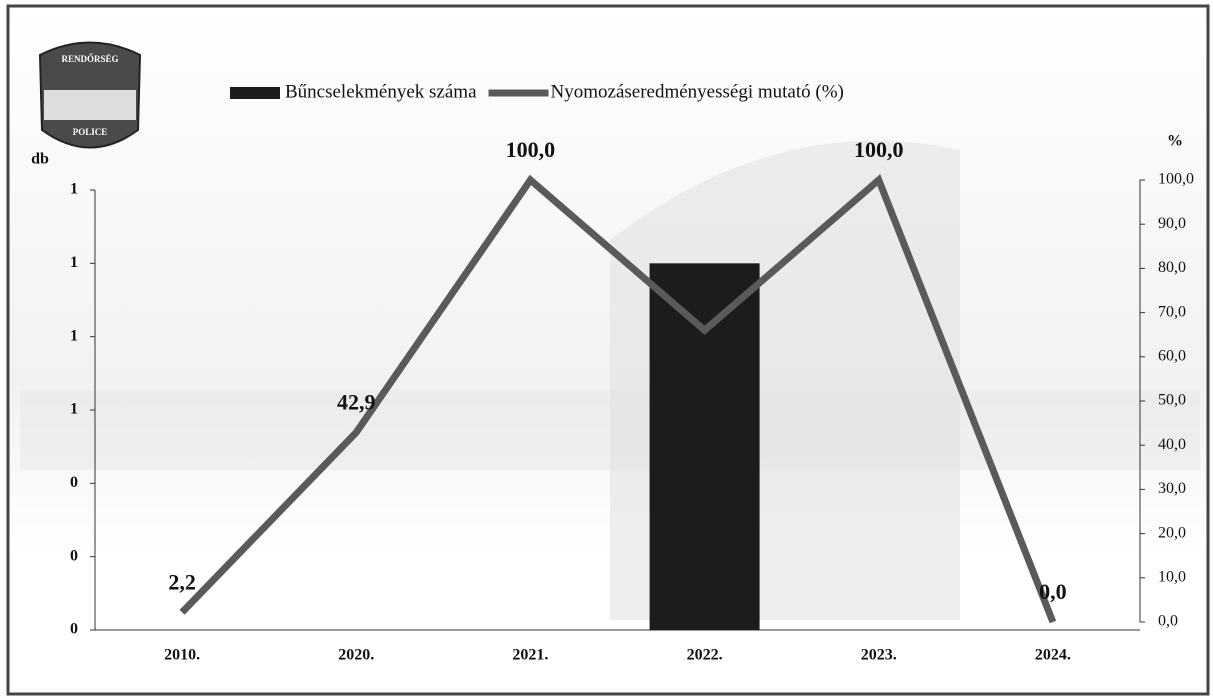 This screenshot has height=700, width=1213. Describe the element at coordinates (182, 655) in the screenshot. I see `x-tick-label: 2010.` at that location.